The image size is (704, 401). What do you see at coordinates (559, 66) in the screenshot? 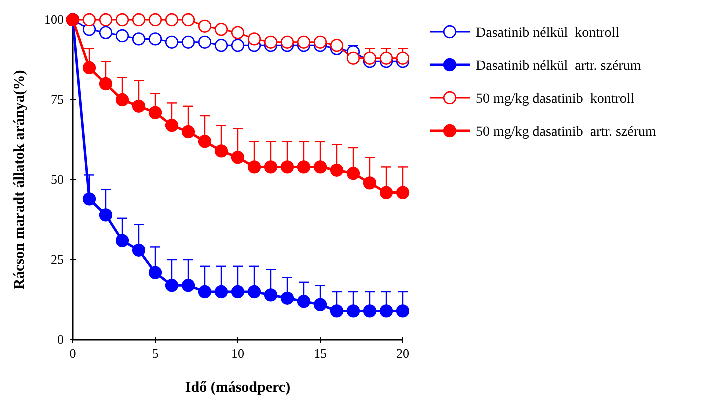
I see `legend-label: Dasatinib nélkül artr. szérum` at bounding box center [559, 66].